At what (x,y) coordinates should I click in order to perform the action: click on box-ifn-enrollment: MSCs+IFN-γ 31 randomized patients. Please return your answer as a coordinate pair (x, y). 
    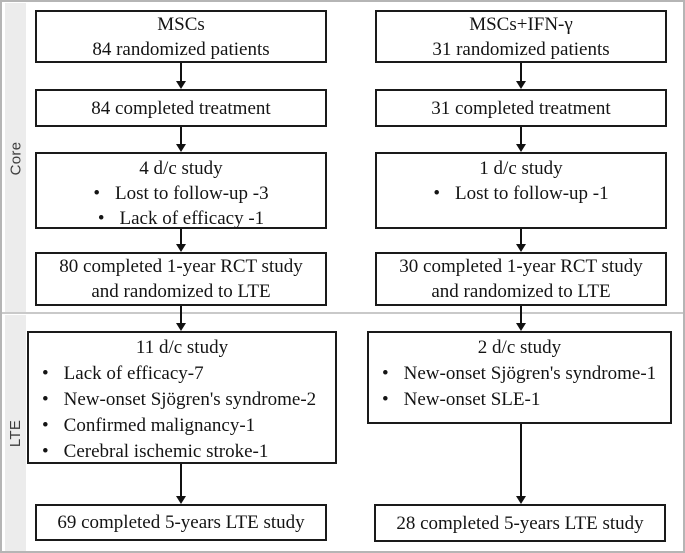
    Looking at the image, I should click on (521, 36).